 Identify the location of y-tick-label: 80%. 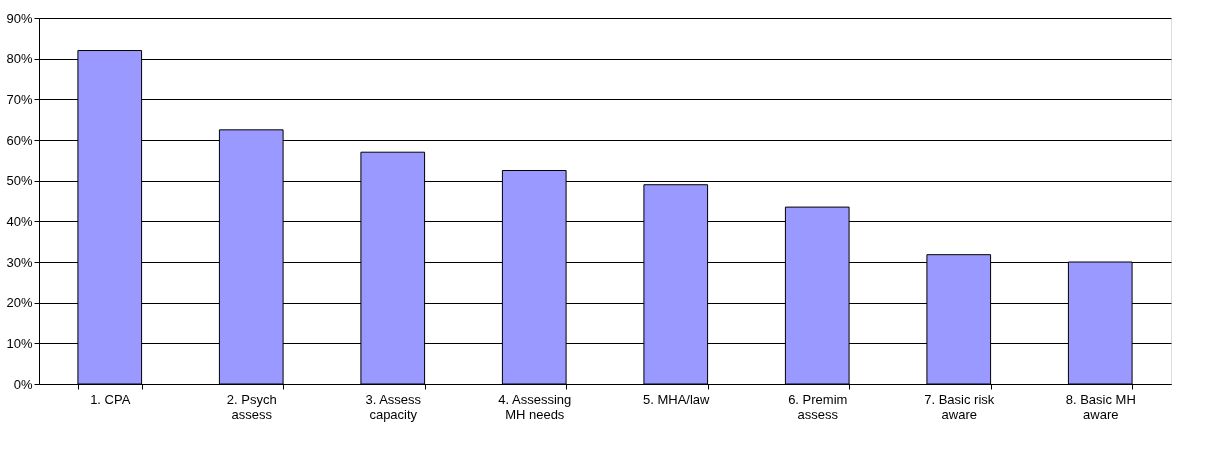
(19, 59).